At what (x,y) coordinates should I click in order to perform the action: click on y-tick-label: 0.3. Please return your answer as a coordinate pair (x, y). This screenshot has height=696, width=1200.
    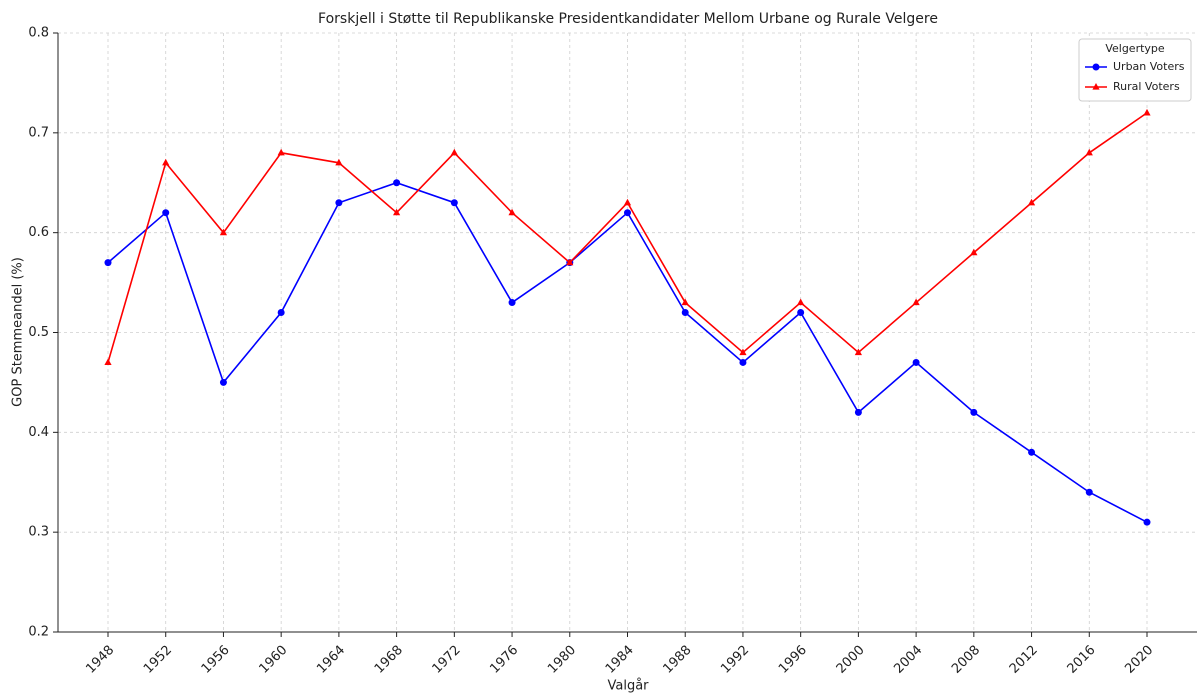
    Looking at the image, I should click on (38, 532).